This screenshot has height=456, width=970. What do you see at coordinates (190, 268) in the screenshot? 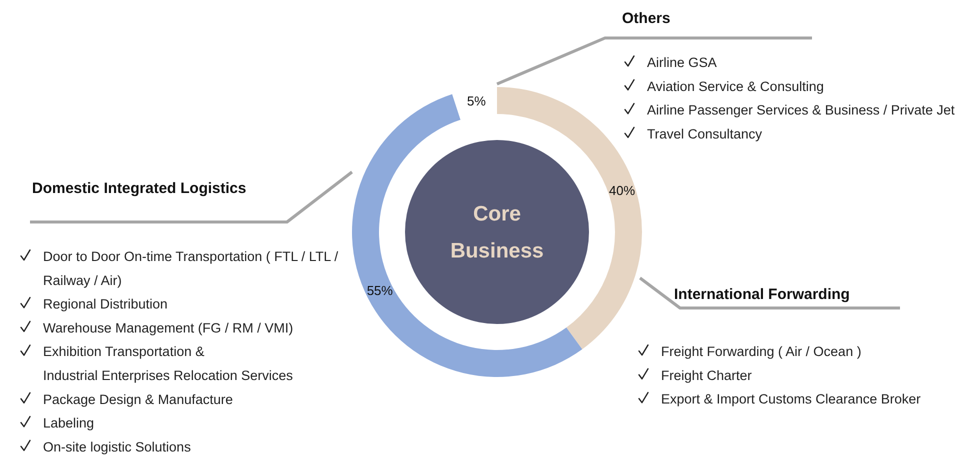
I see `text: Door to Door On-time Transportation ( FTL / LTL / Railway / Air)` at bounding box center [190, 268].